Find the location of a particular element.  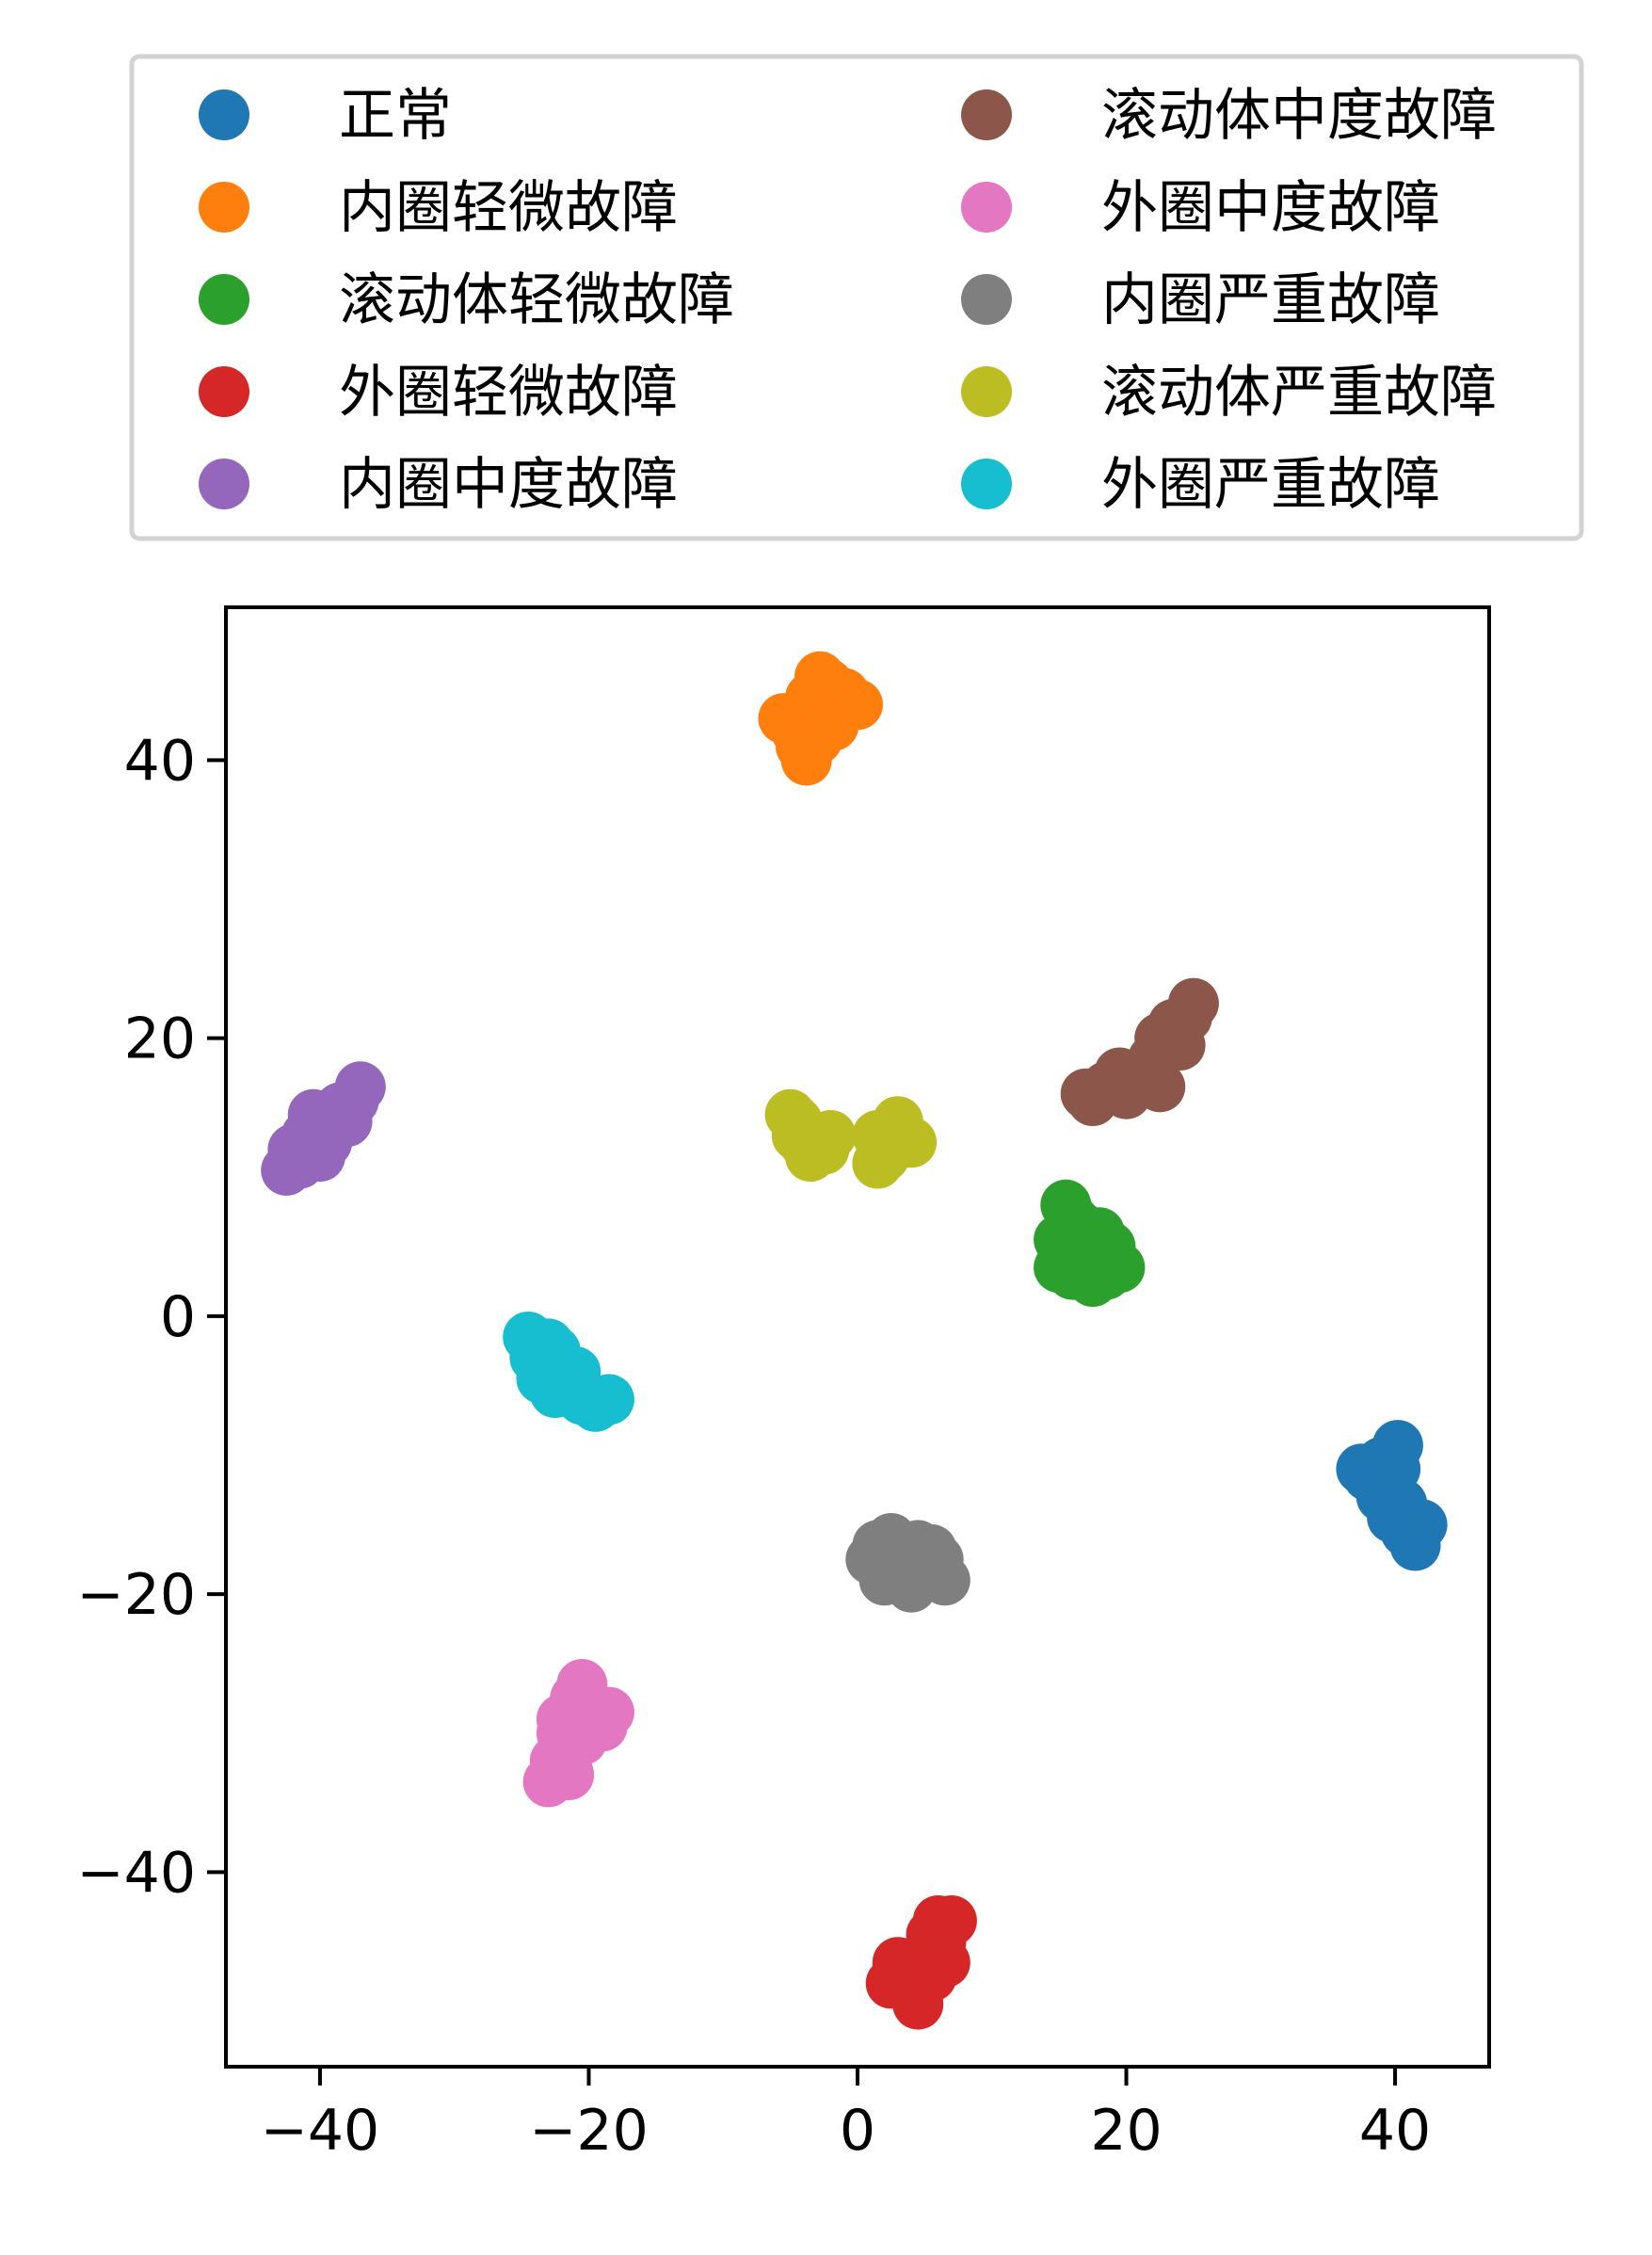

legend-label-8: 滚动体严重故障 is located at coordinates (1299, 393).